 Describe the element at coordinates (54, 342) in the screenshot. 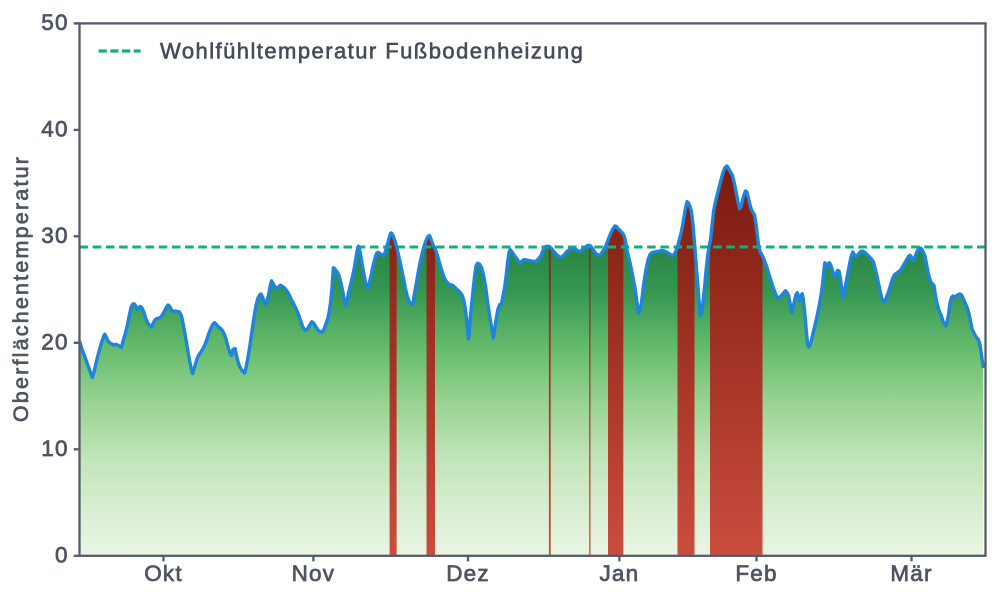

I see `svg-text: 20` at that location.